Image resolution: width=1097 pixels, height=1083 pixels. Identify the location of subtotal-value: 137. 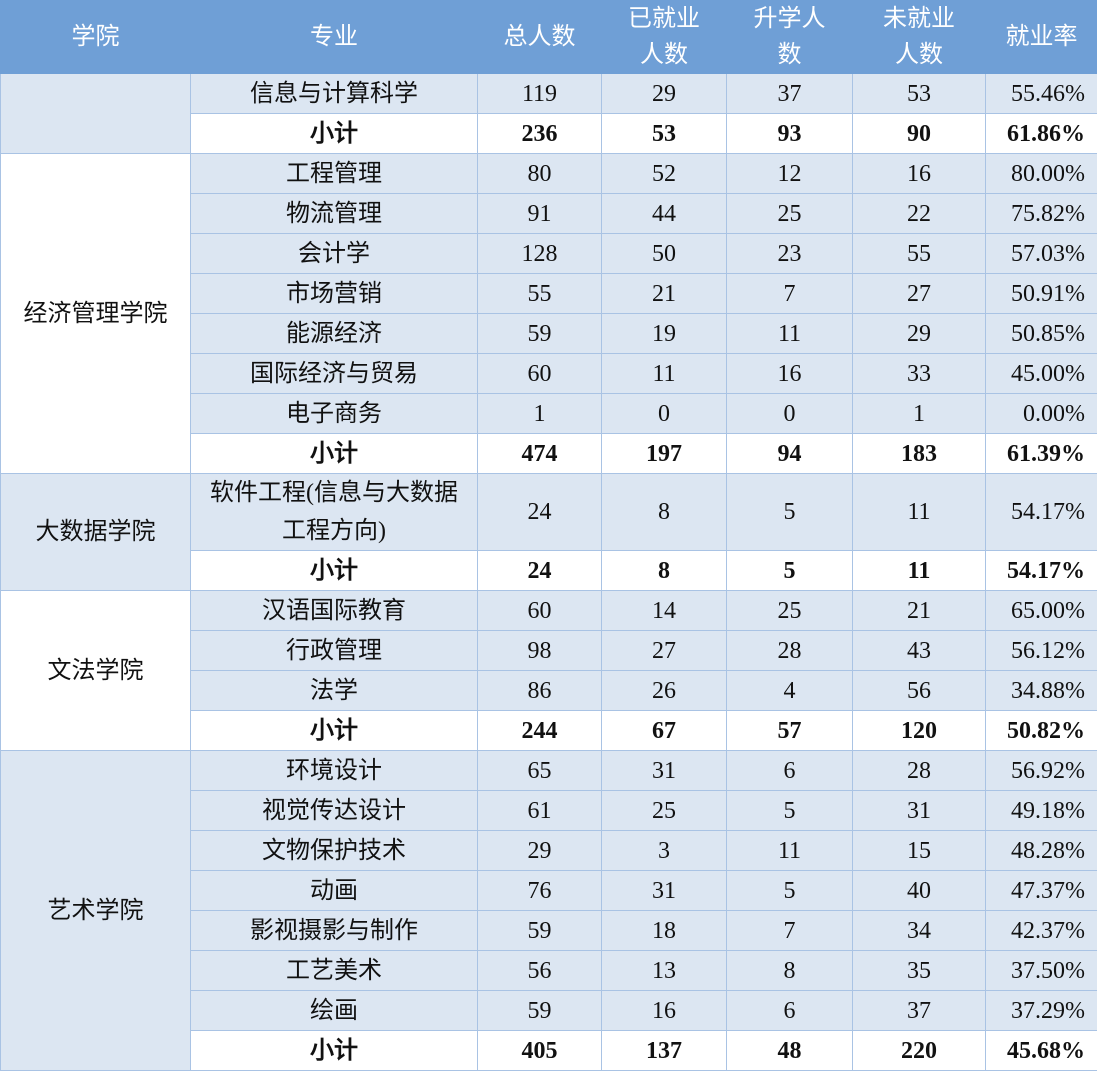
(664, 1050).